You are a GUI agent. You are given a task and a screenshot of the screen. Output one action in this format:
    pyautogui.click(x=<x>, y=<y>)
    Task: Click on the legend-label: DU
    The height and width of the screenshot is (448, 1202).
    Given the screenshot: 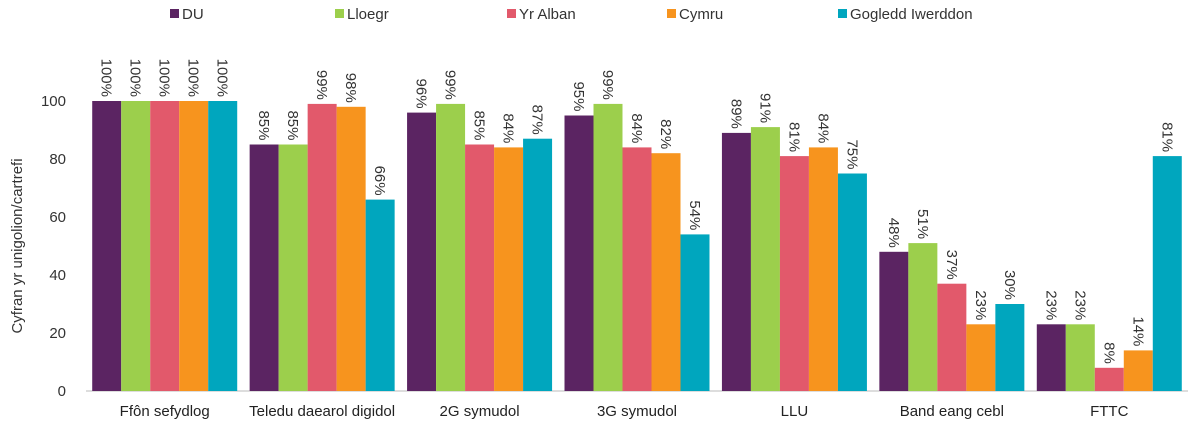 What is the action you would take?
    pyautogui.click(x=193, y=14)
    